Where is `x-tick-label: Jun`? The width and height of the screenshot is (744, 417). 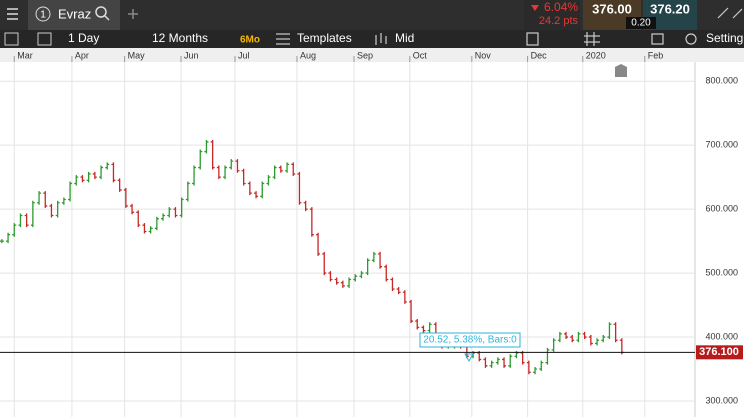 x-tick-label: Jun is located at coordinates (191, 55).